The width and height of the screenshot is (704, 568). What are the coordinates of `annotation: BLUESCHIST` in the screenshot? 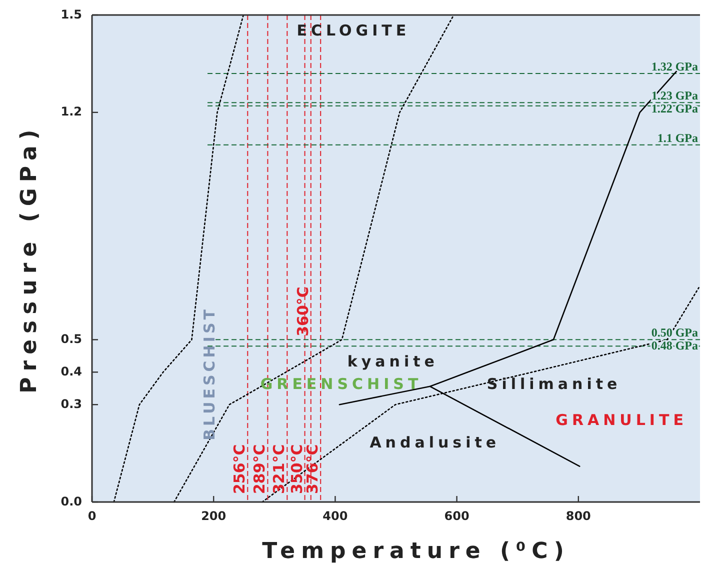 It's located at (209, 373).